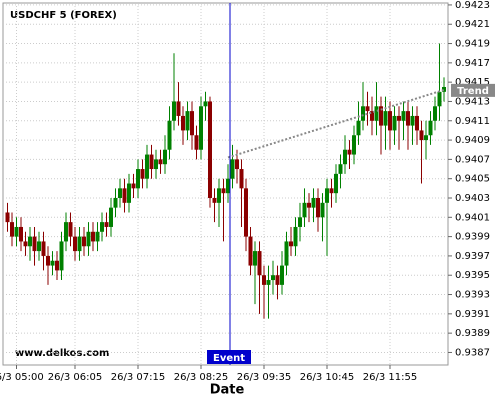 Image resolution: width=500 pixels, height=400 pixels. Describe the element at coordinates (472, 5) in the screenshot. I see `y-tick-label: 0.9423` at that location.